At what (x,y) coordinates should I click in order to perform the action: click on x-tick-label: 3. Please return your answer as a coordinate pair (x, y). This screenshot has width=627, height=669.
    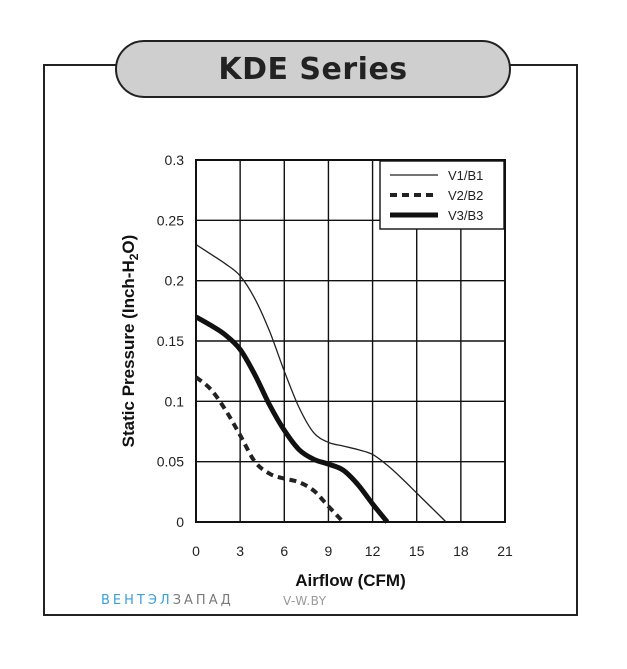
    Looking at the image, I should click on (240, 551).